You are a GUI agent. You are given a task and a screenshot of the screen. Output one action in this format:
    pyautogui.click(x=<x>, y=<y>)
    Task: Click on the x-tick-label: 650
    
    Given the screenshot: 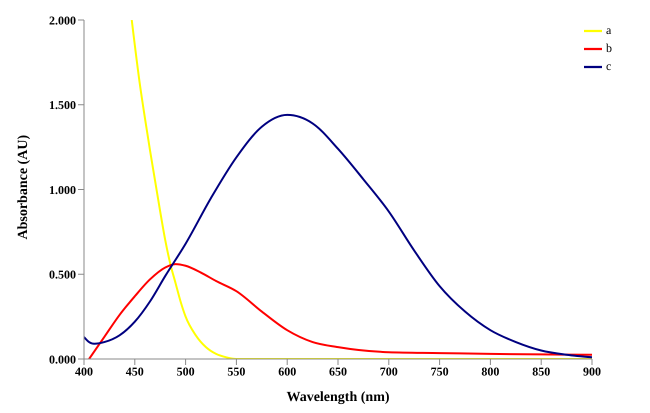 What is the action you would take?
    pyautogui.click(x=338, y=371)
    